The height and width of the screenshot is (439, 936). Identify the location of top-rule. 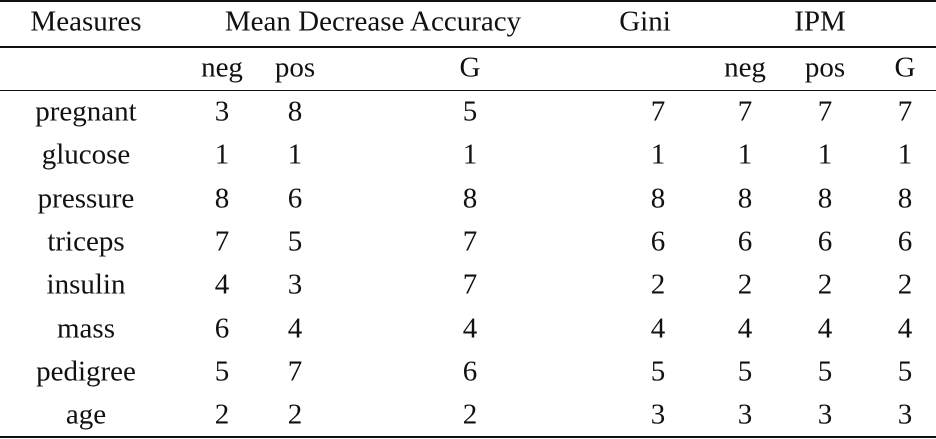
(468, 1).